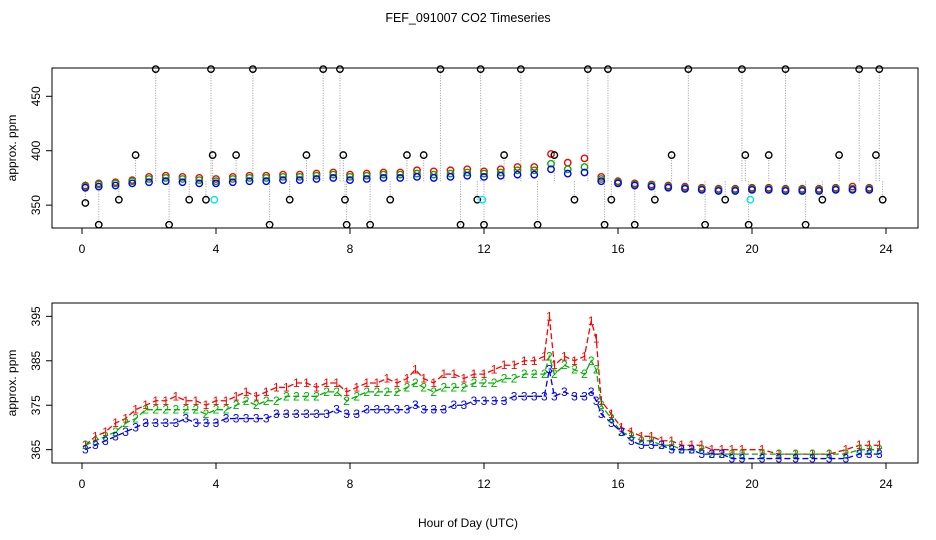 The width and height of the screenshot is (936, 540). I want to click on x-tick-label: 4, so click(216, 484).